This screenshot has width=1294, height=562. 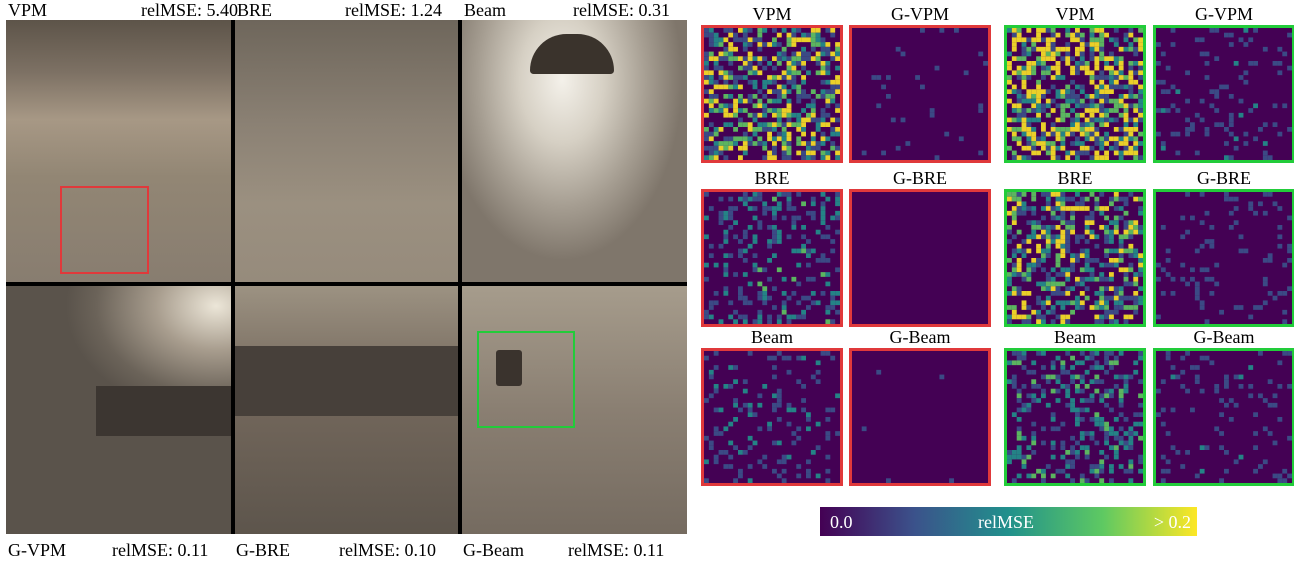 What do you see at coordinates (526, 379) in the screenshot?
I see `green-highlight-box` at bounding box center [526, 379].